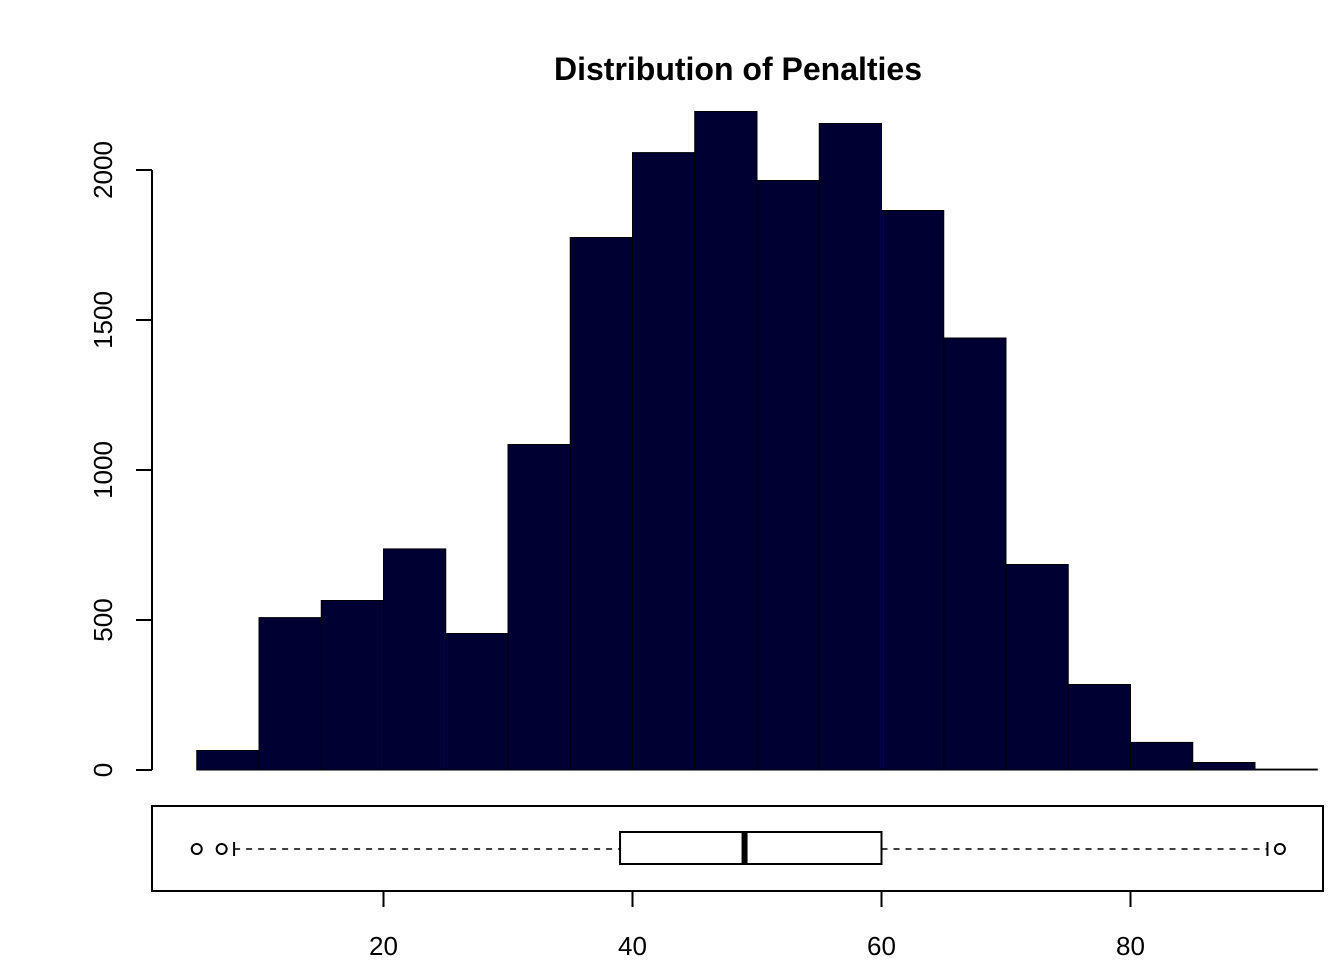  What do you see at coordinates (120, 459) in the screenshot?
I see `y-axis: 0 500 1000 1500 2000` at bounding box center [120, 459].